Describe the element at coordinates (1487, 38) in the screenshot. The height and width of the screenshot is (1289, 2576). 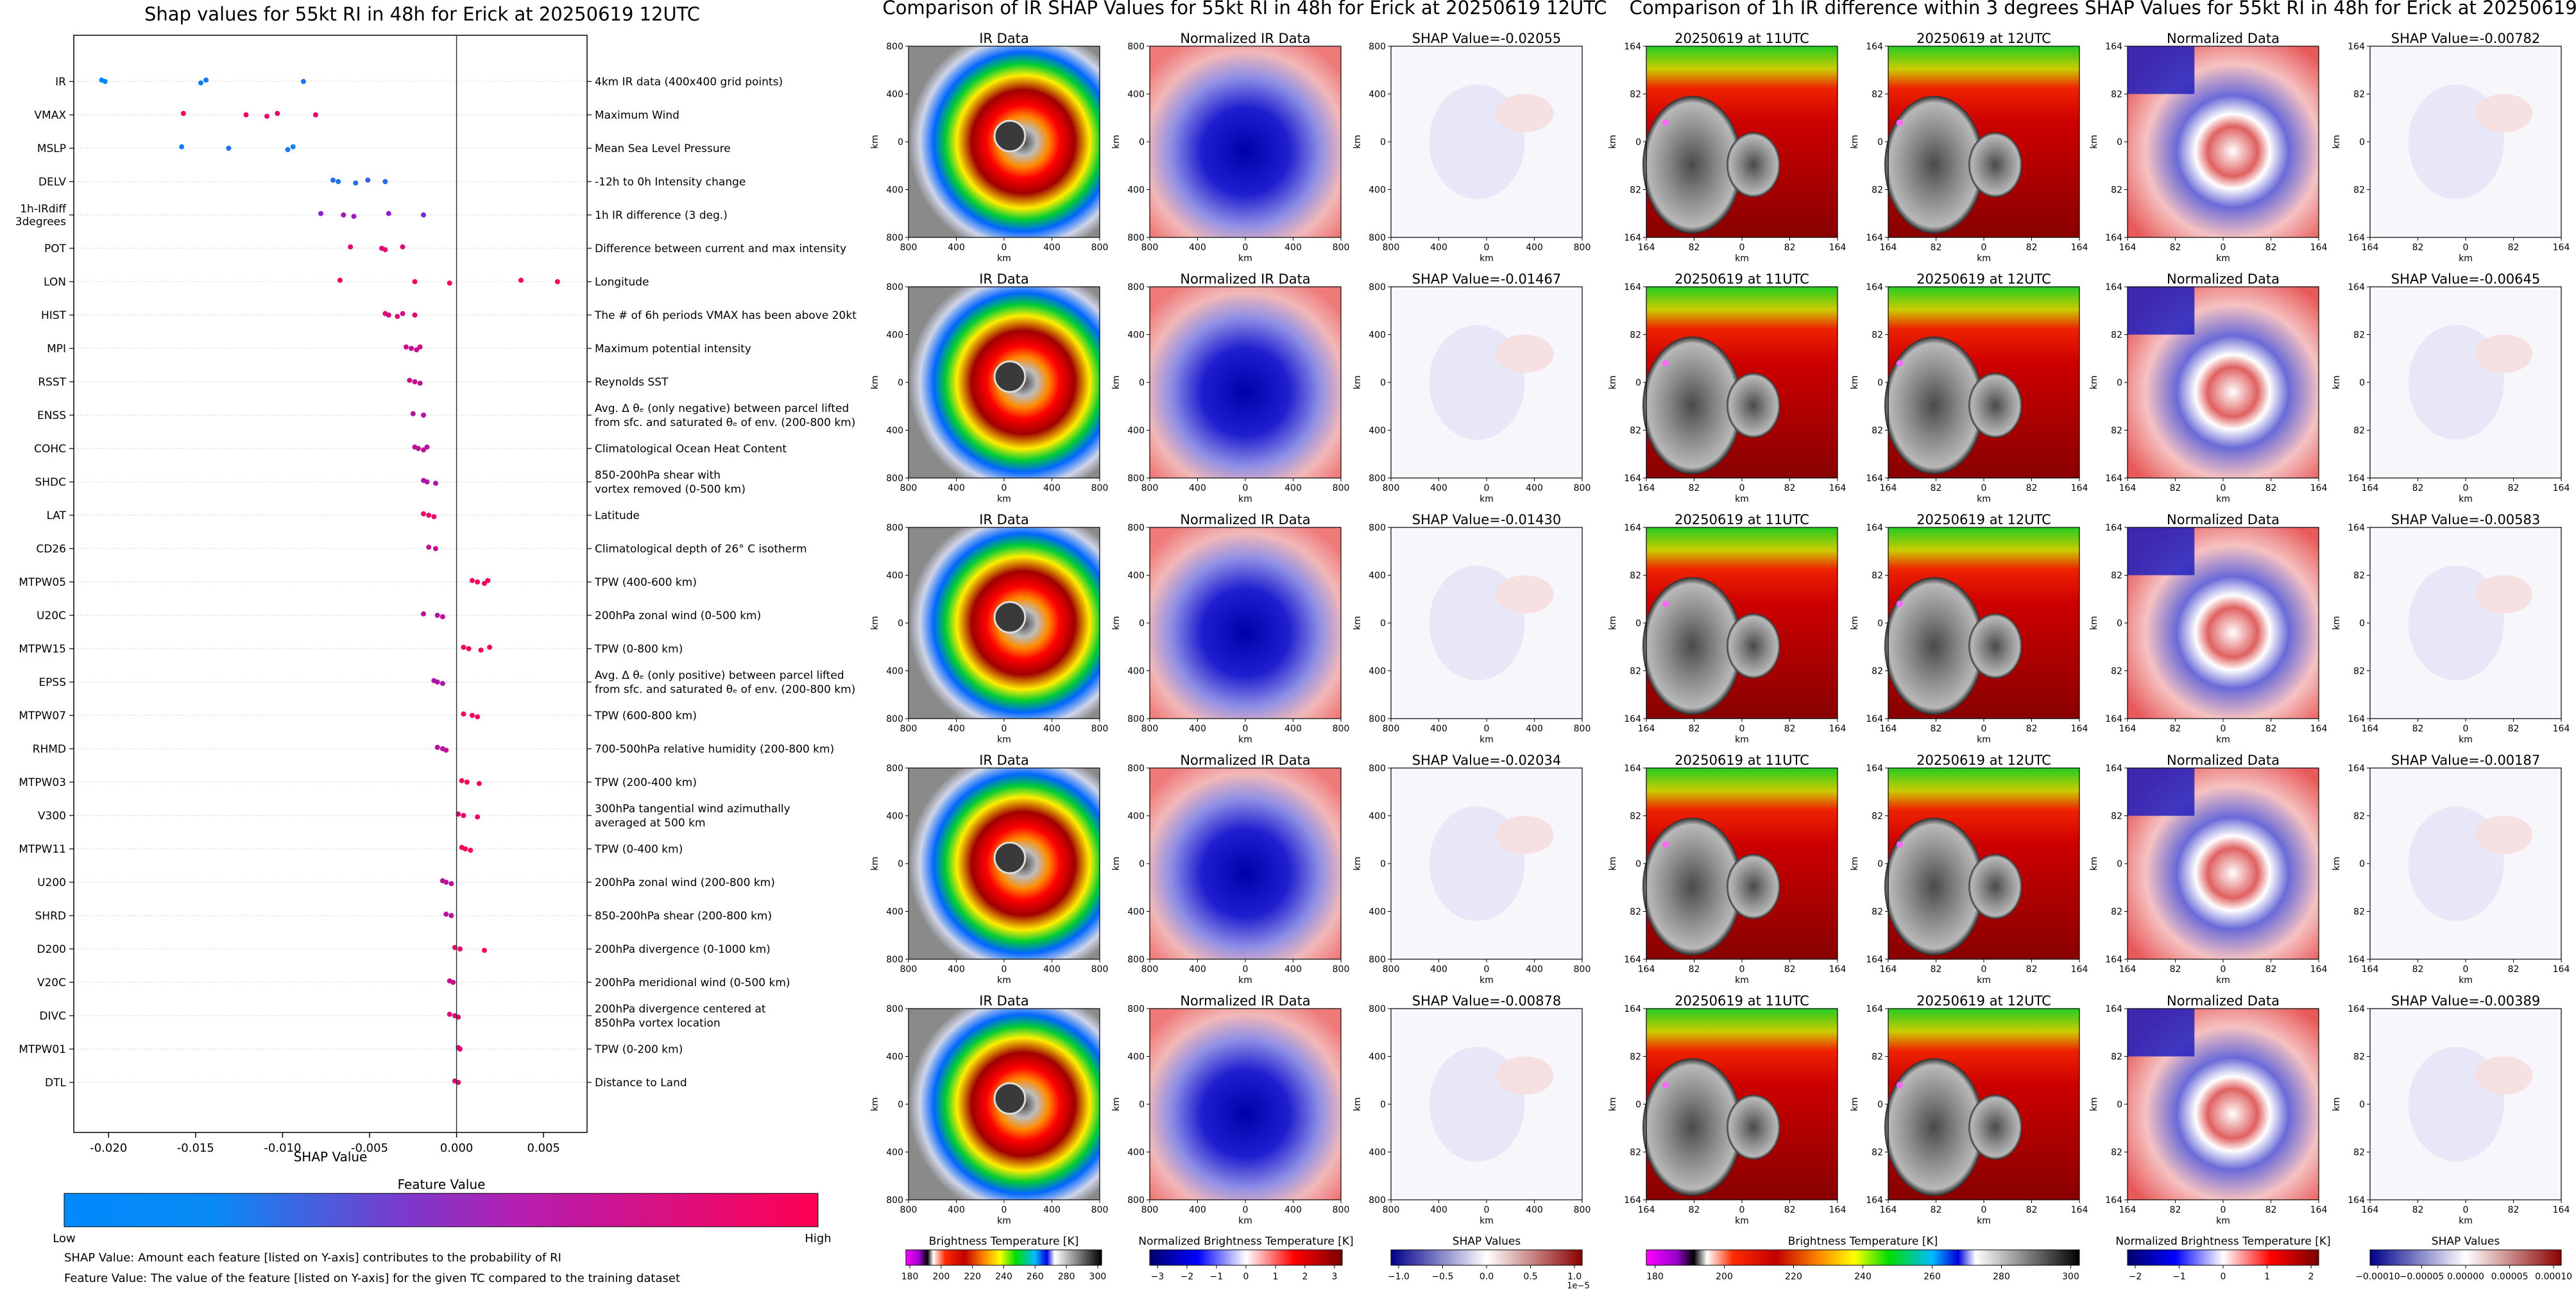
I see `panel-title: SHAP Value=-0.02055` at that location.